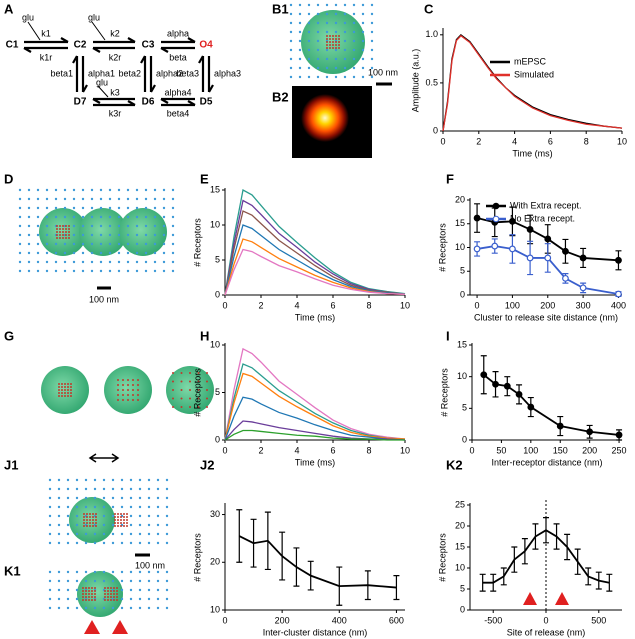 The height and width of the screenshot is (639, 635). I want to click on y-tick-label: 5, so click(217, 392).